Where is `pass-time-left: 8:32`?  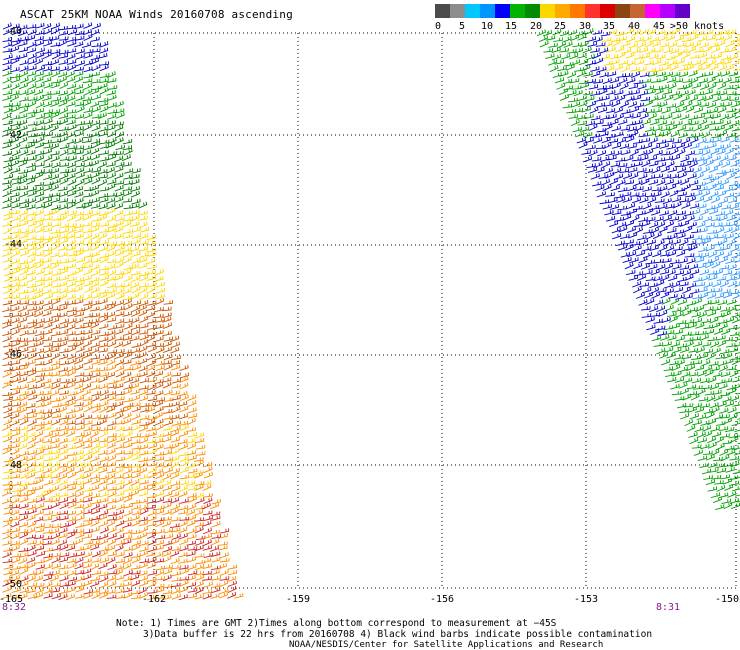
pass-time-left: 8:32 is located at coordinates (14, 607).